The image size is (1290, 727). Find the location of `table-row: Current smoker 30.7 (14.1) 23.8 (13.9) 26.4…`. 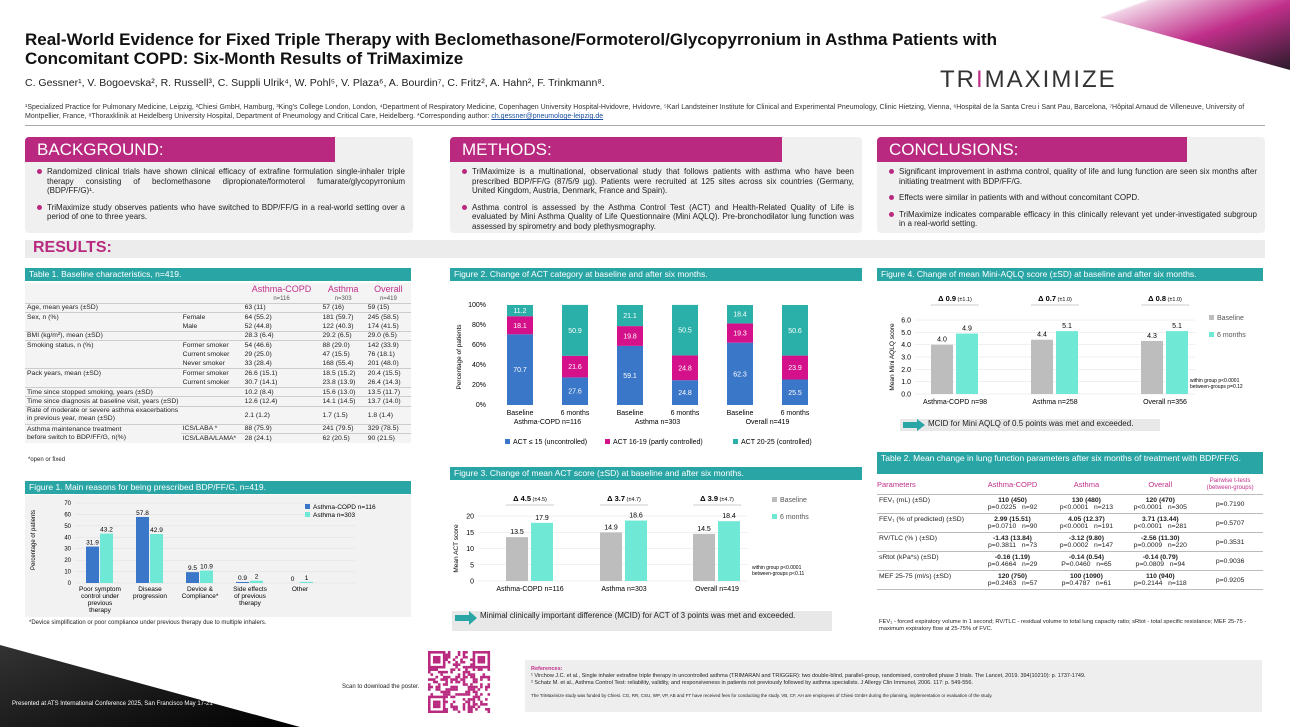

table-row: Current smoker 30.7 (14.1) 23.8 (13.9) 26.4… is located at coordinates (218, 382).